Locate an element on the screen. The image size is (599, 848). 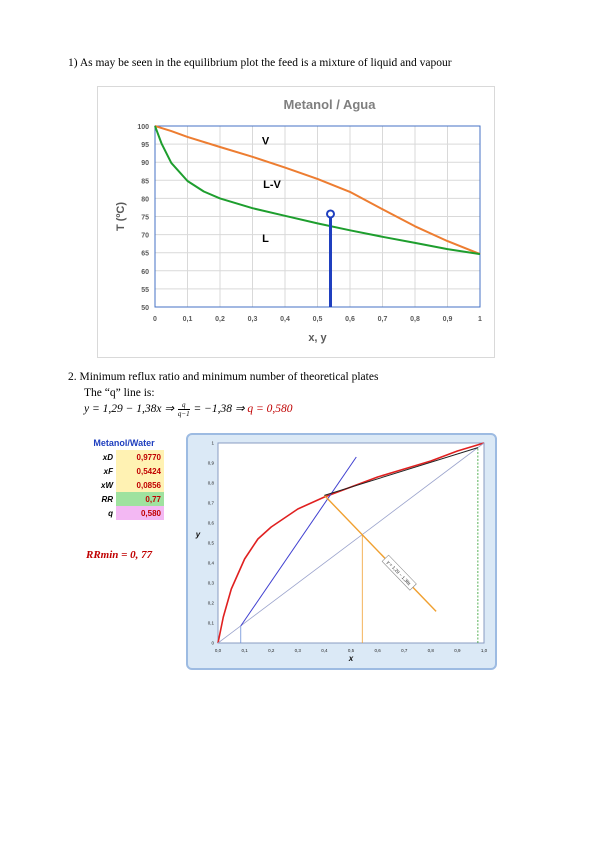
x-tick-label: 0,0 is located at coordinates (218, 650).